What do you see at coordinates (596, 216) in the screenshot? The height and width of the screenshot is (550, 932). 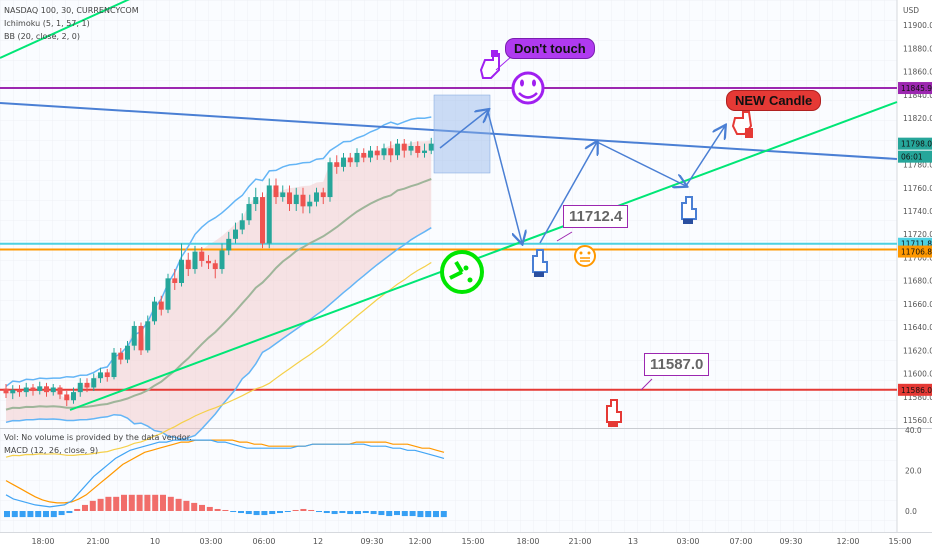 I see `price-callout-11712: 11712.4` at bounding box center [596, 216].